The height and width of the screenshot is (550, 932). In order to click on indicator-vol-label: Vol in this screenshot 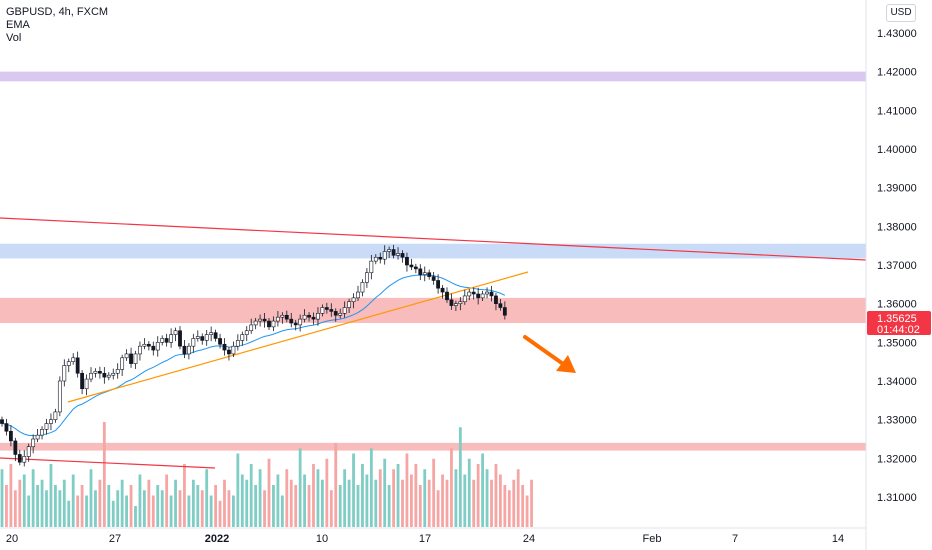, I will do `click(14, 38)`.